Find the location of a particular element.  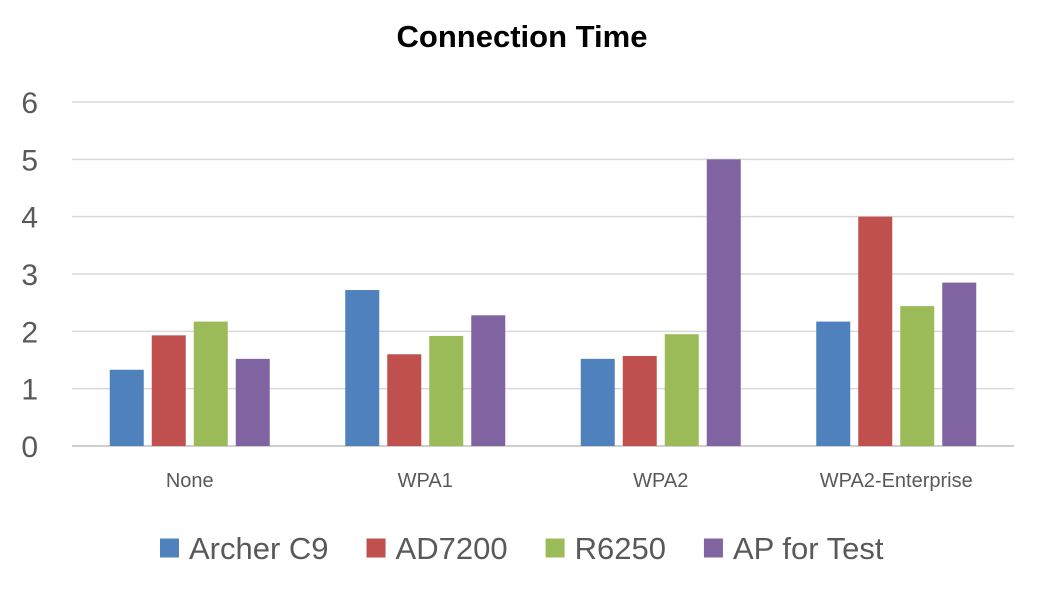

y-tick-label: 1 is located at coordinates (29, 390).